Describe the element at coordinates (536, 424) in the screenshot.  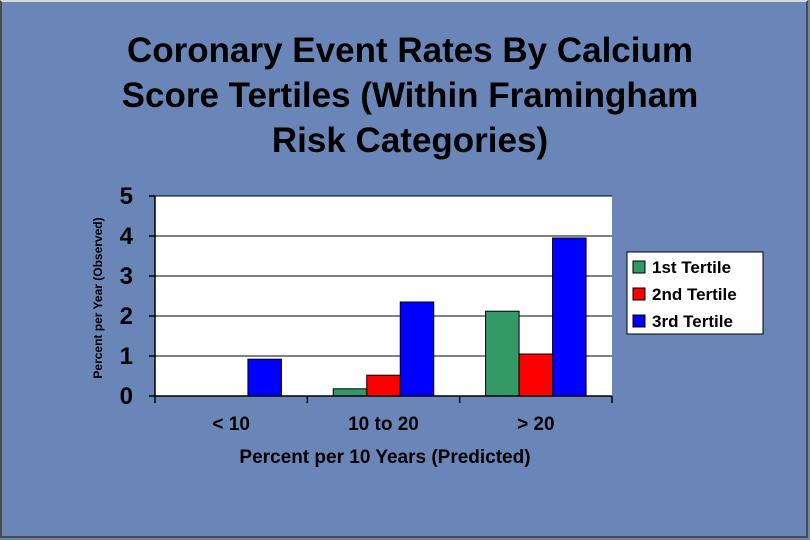
I see `x-tick-label: > 20` at that location.